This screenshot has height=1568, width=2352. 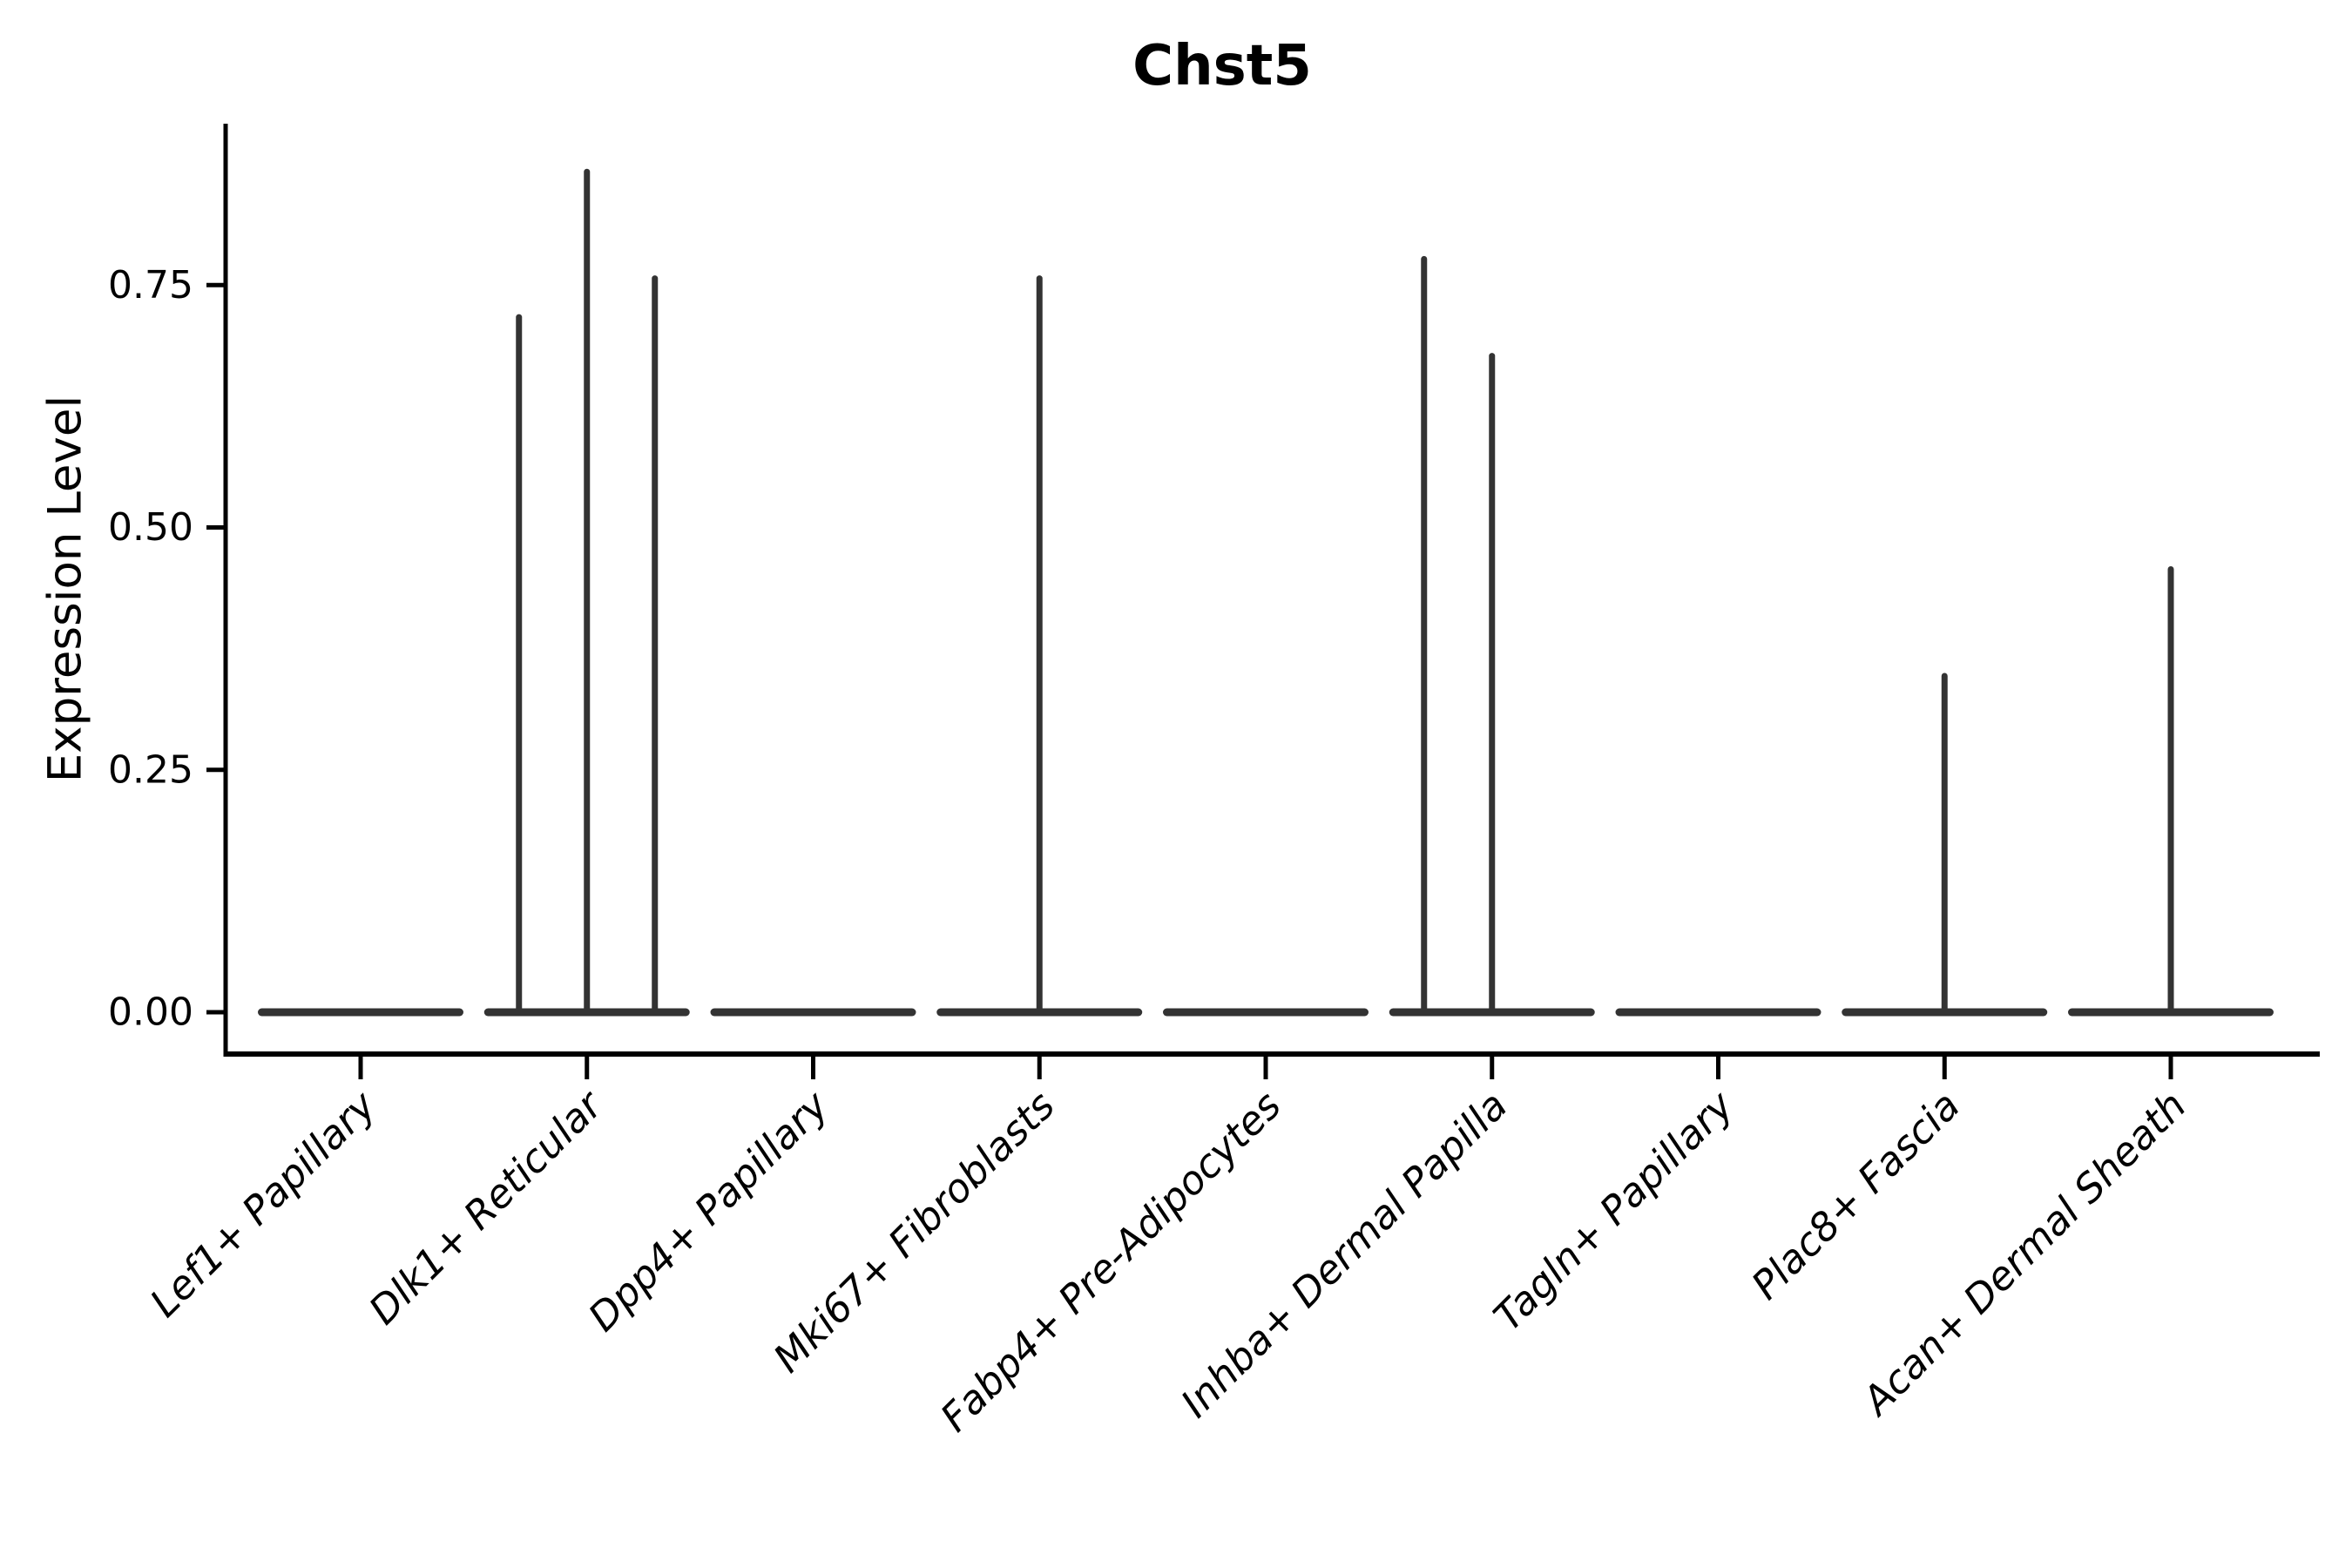 What do you see at coordinates (1614, 1211) in the screenshot?
I see `x-tick-label: Tagln+ Papillary` at bounding box center [1614, 1211].